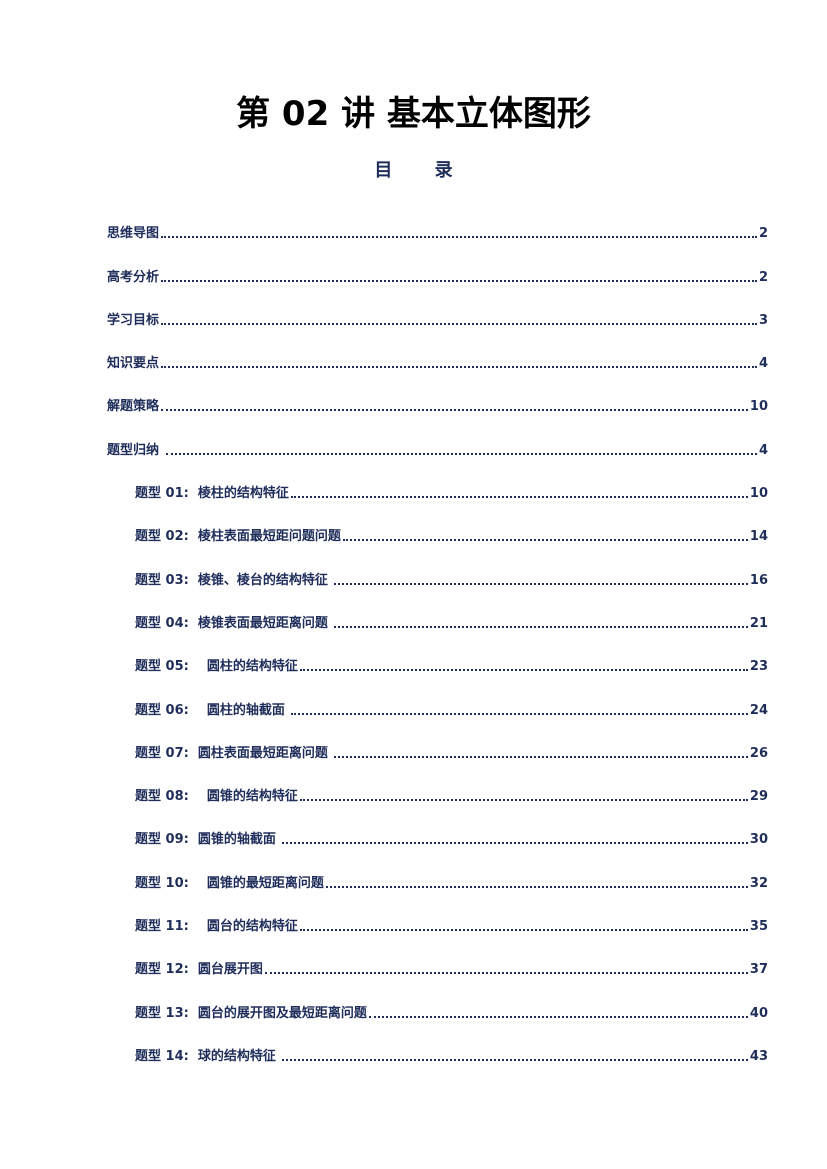 The image size is (827, 1169). Describe the element at coordinates (133, 320) in the screenshot. I see `toc-entry-label: 学习目标` at that location.